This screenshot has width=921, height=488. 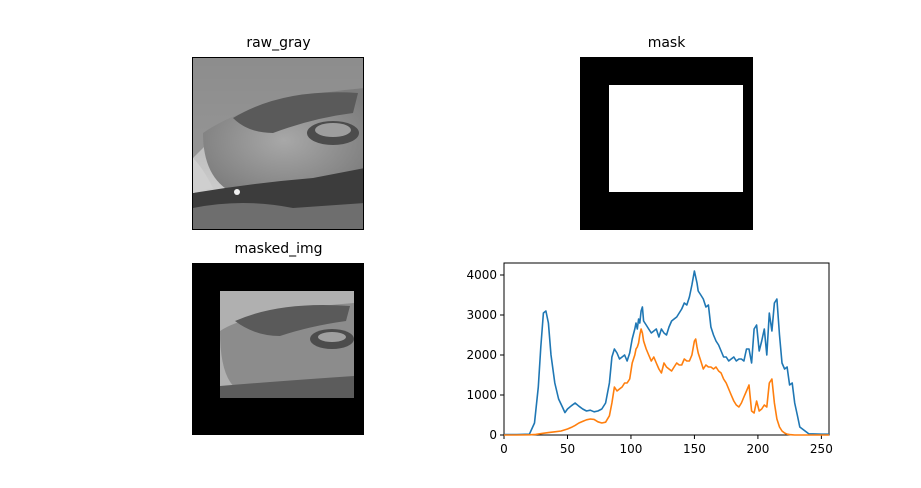 I want to click on chart-series, so click(x=666, y=353).